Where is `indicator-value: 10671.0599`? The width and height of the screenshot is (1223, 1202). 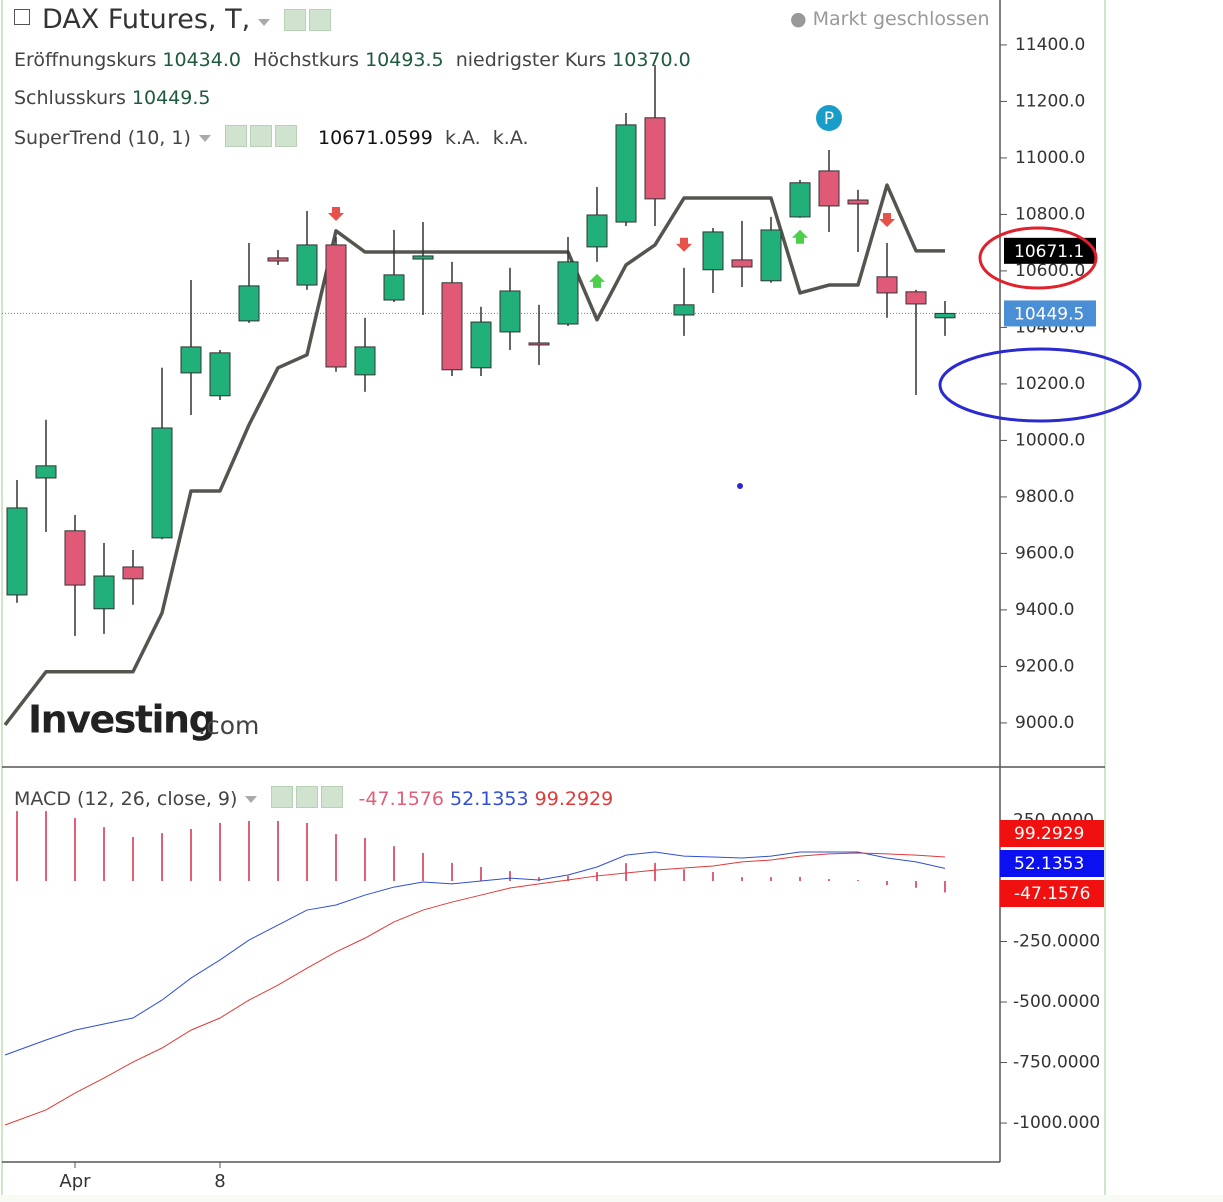
indicator-value: 10671.0599 is located at coordinates (375, 138).